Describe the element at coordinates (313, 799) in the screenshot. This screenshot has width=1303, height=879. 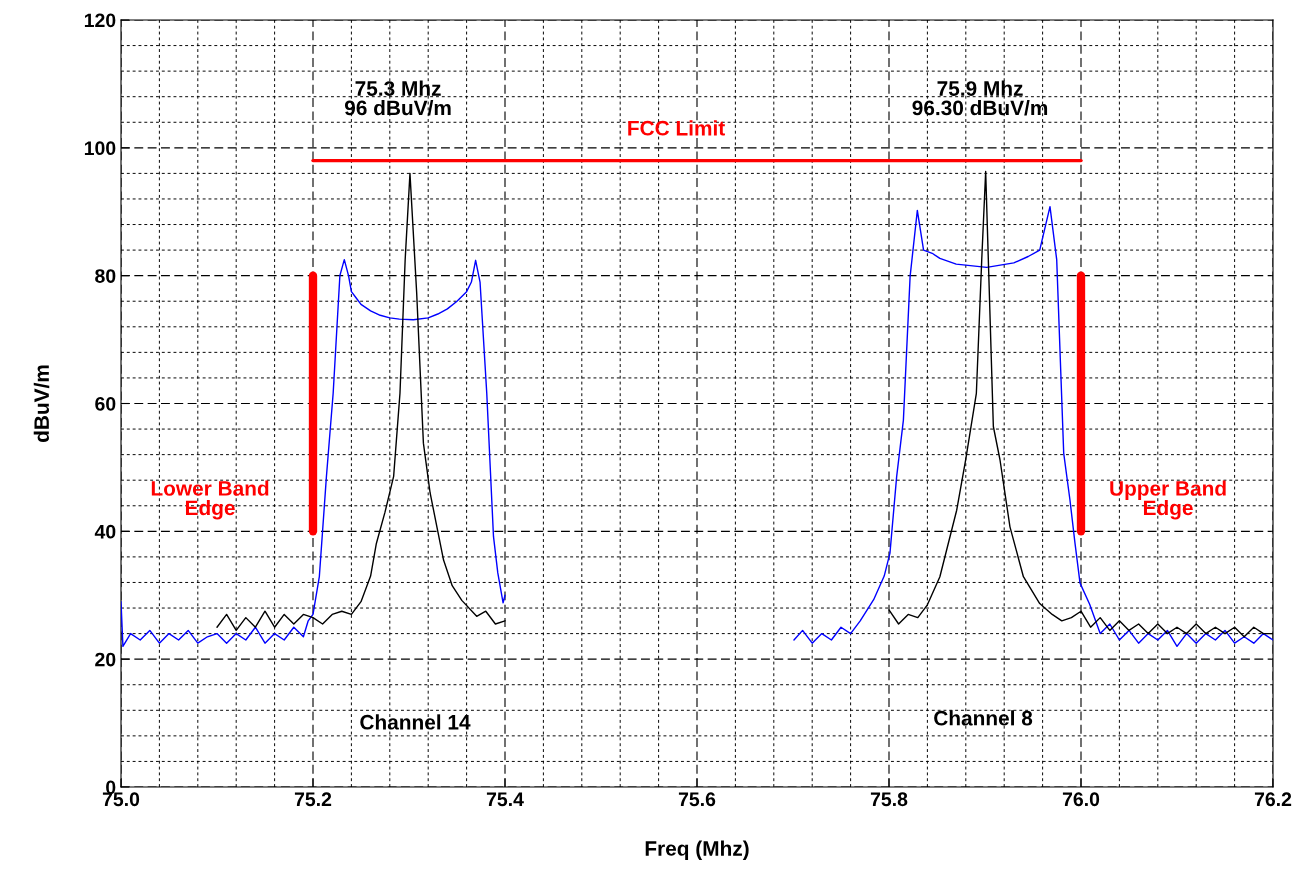
I see `x-tick-label: 75.2` at that location.